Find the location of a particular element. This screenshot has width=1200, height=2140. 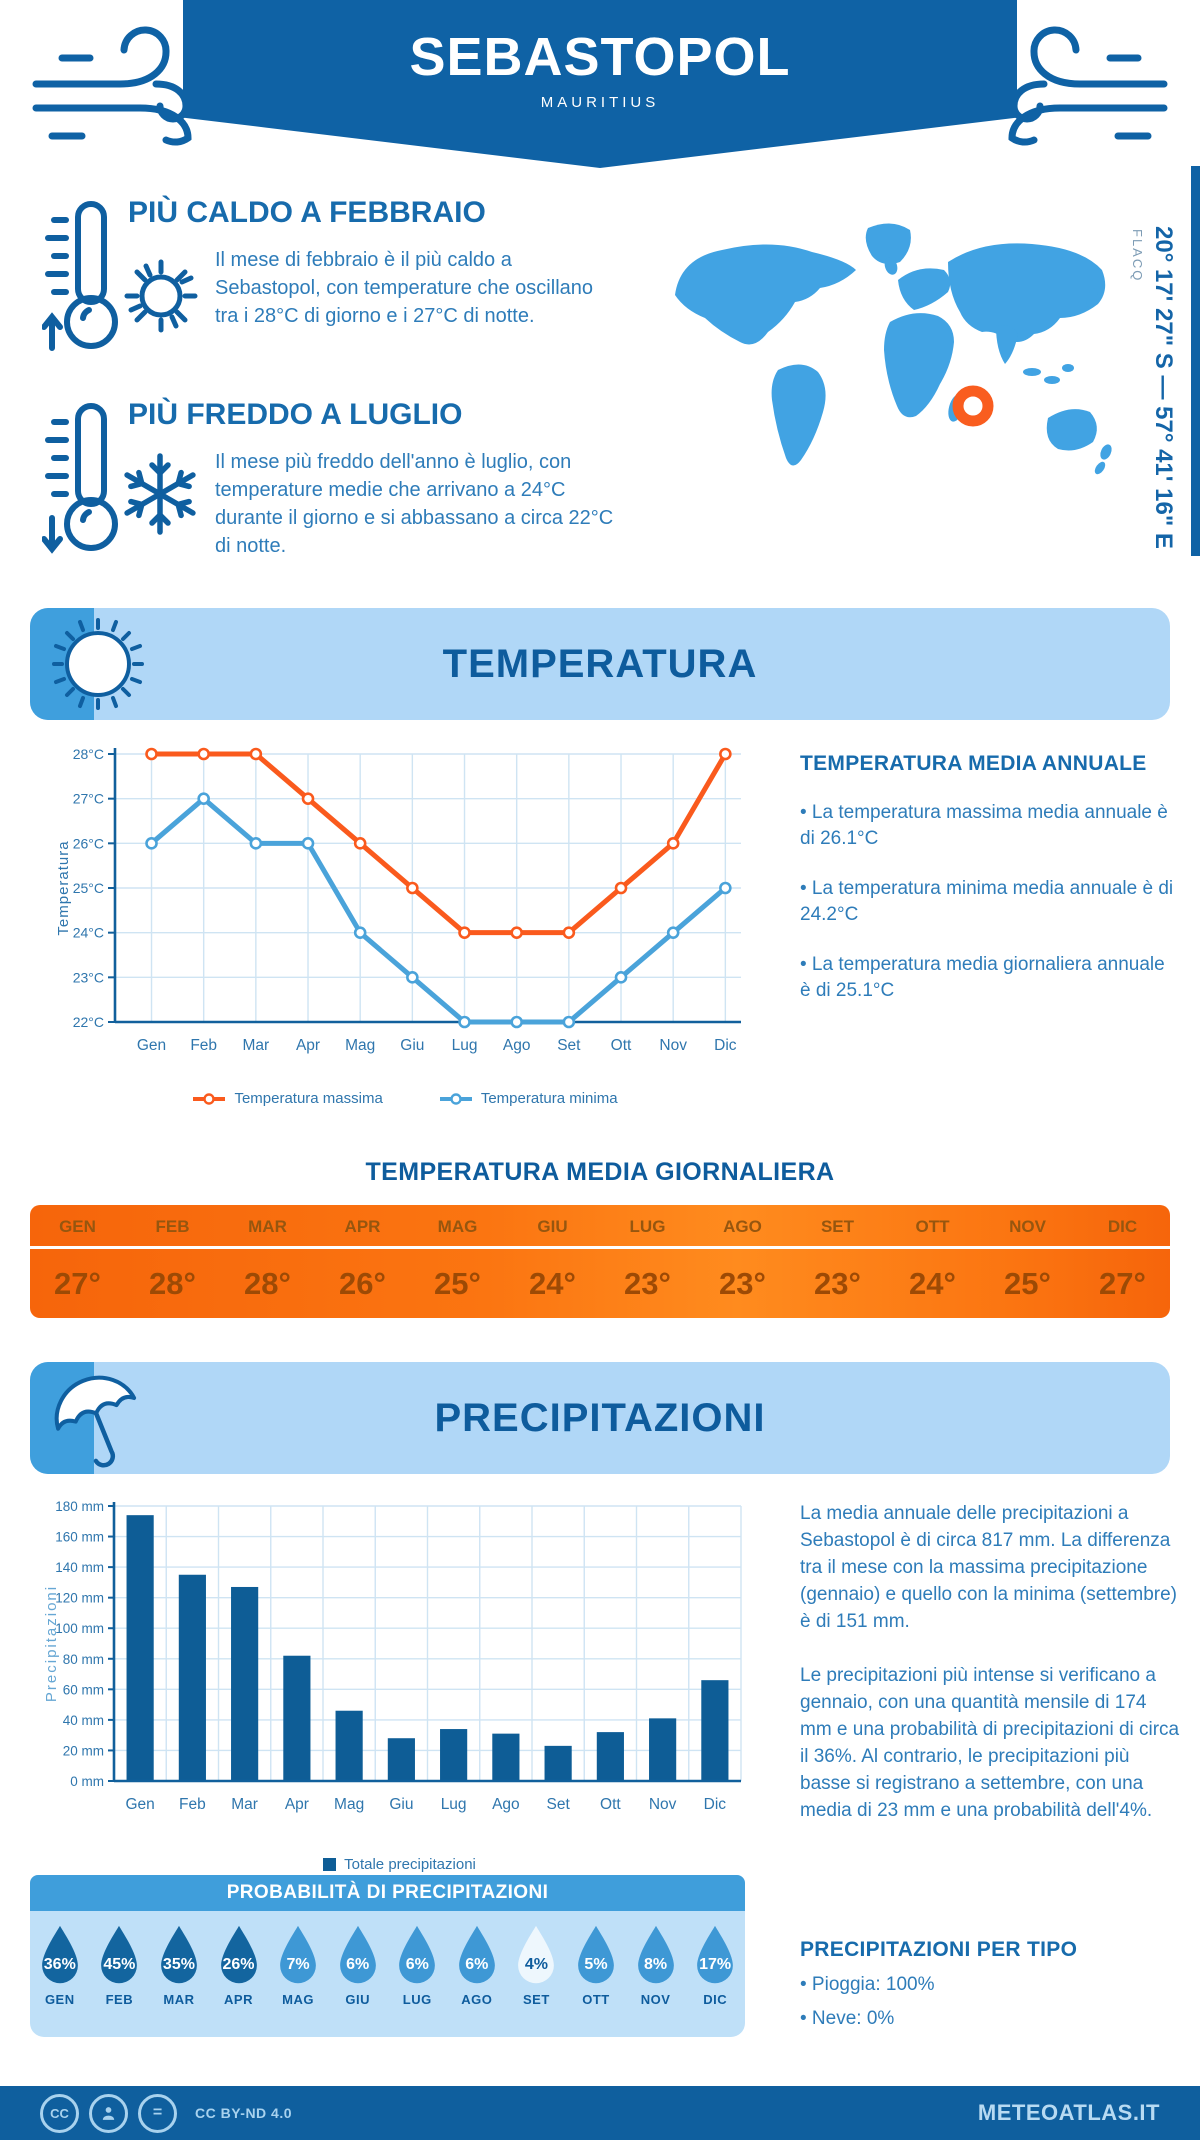

svg-text: Temperatura is located at coordinates (63, 887).